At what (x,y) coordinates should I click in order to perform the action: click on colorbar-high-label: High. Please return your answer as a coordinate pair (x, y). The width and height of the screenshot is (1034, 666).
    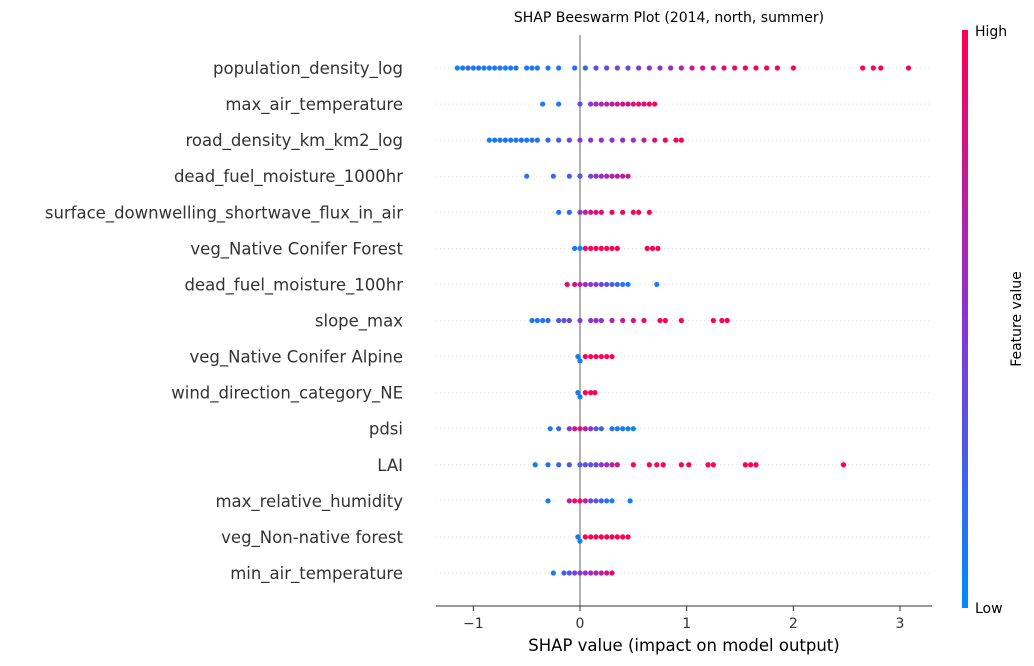
    Looking at the image, I should click on (991, 32).